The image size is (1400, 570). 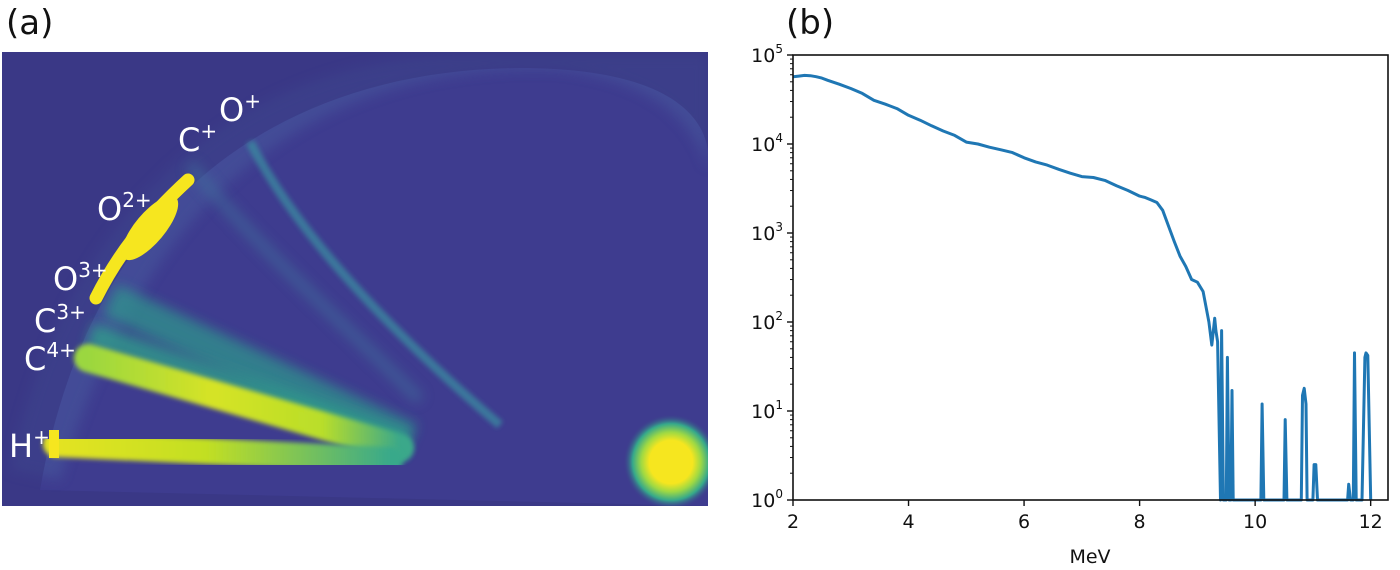 I want to click on x-tick-label: 4, so click(x=908, y=522).